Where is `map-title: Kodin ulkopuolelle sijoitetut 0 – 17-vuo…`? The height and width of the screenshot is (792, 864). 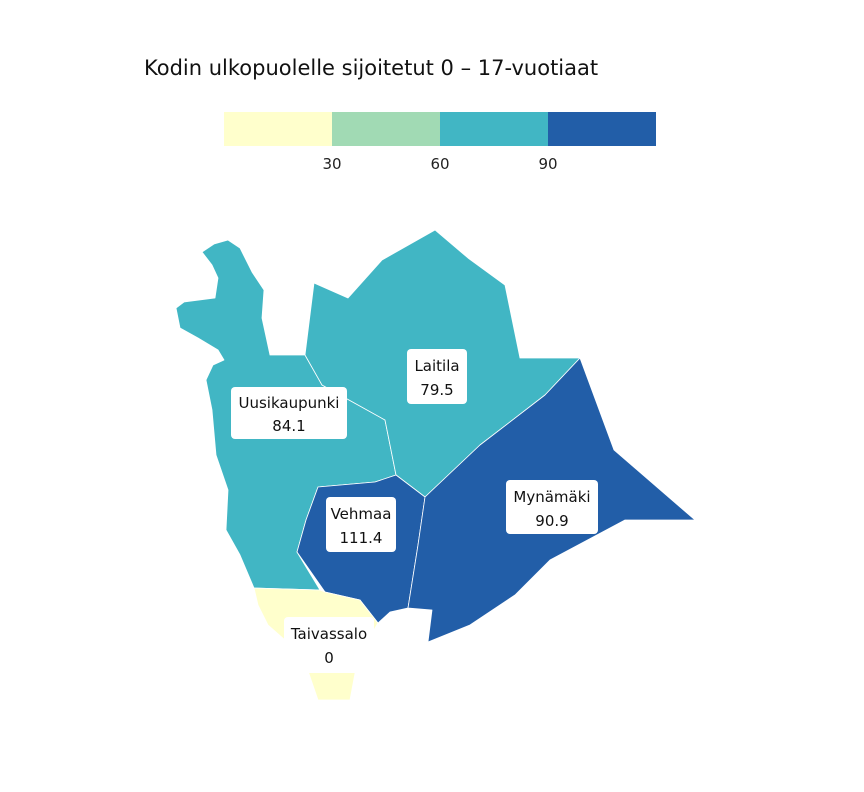 map-title: Kodin ulkopuolelle sijoitetut 0 – 17-vuo… is located at coordinates (371, 68).